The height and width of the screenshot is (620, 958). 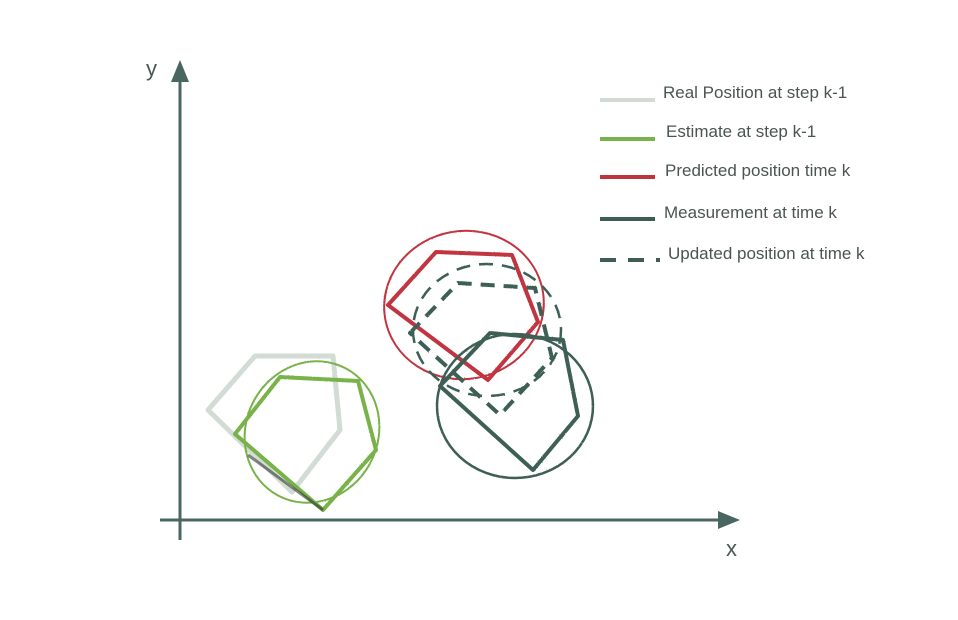 I want to click on estimate-shape, so click(x=307, y=436).